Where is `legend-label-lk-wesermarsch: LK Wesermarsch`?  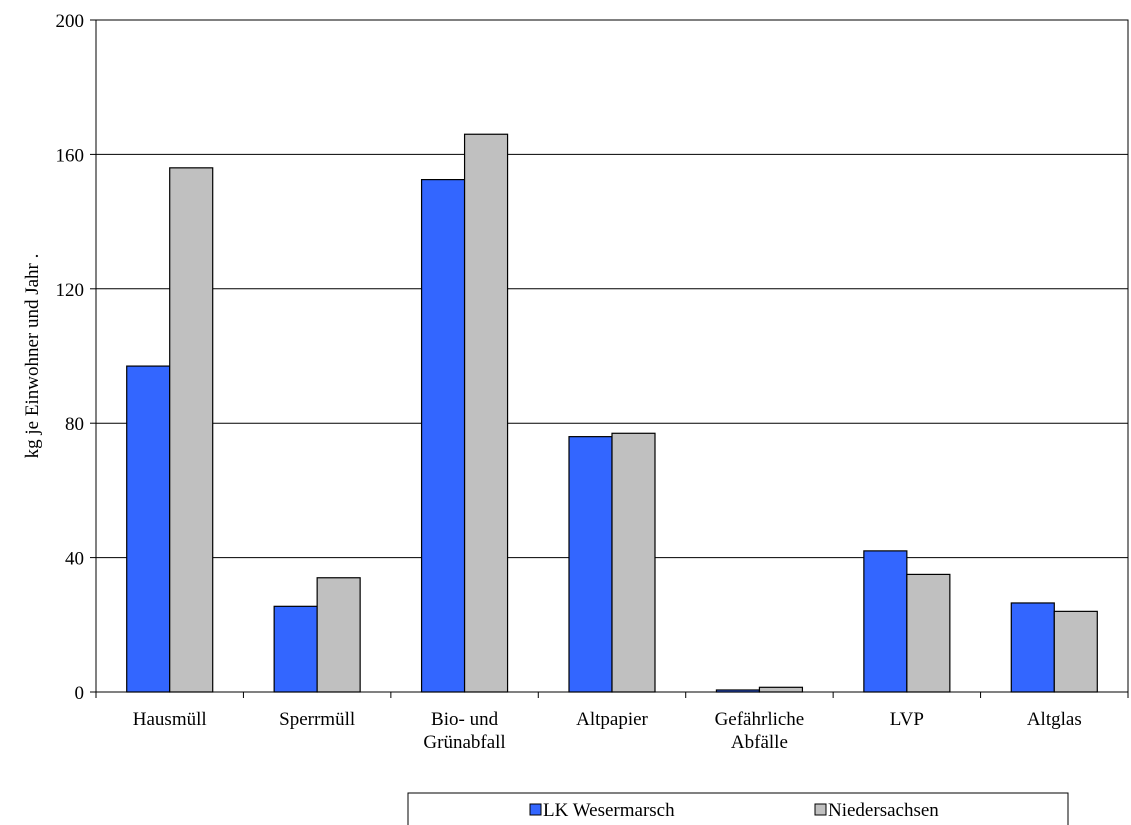
legend-label-lk-wesermarsch: LK Wesermarsch is located at coordinates (609, 810).